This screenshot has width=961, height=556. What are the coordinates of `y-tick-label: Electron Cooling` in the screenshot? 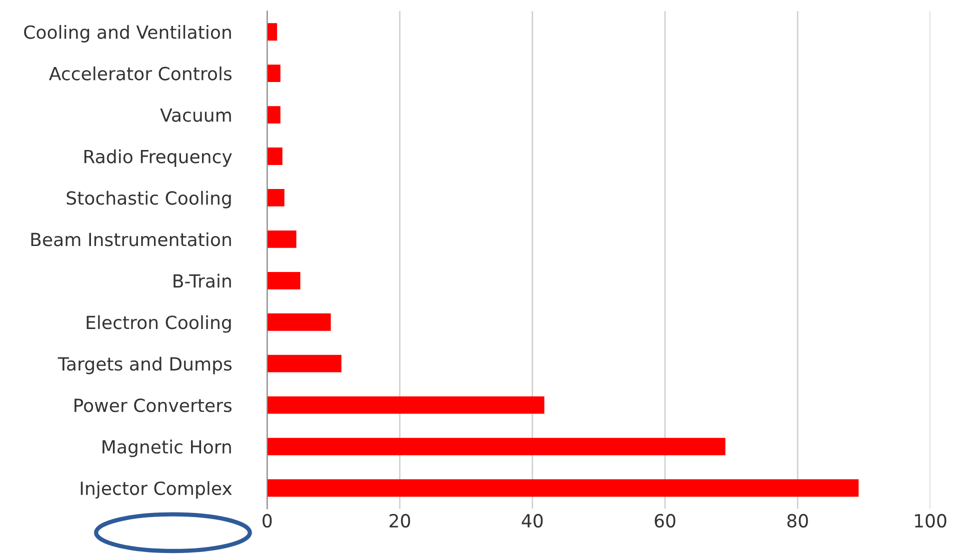 It's located at (158, 324).